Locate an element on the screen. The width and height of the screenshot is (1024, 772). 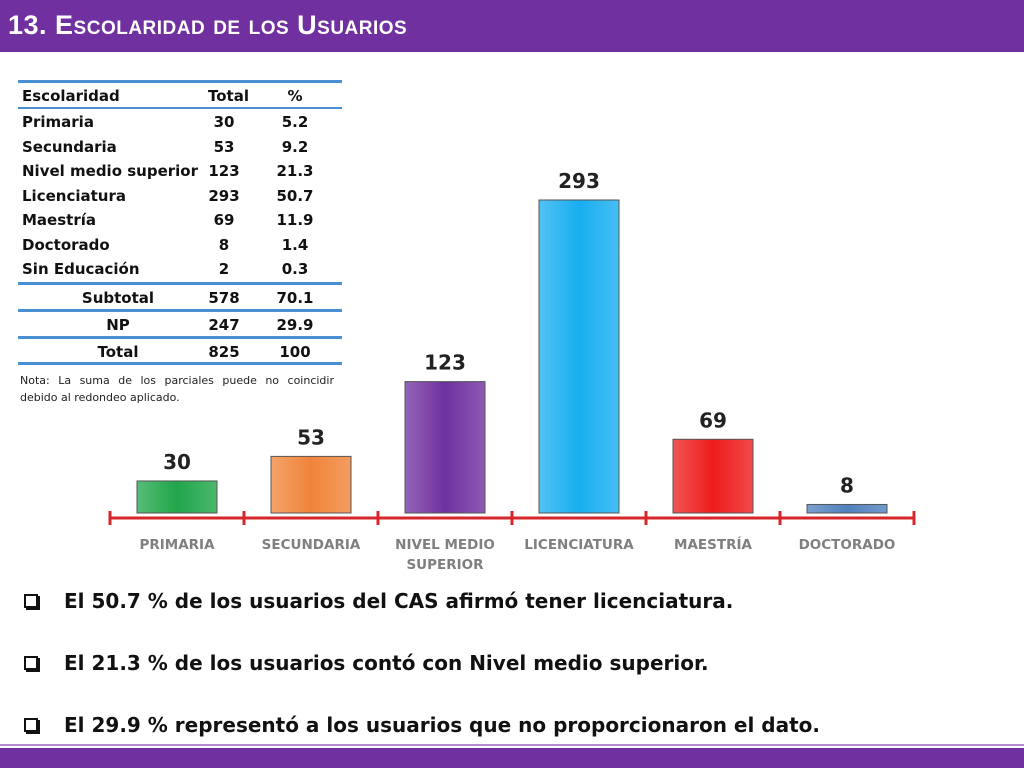
data-label: 123 is located at coordinates (445, 363).